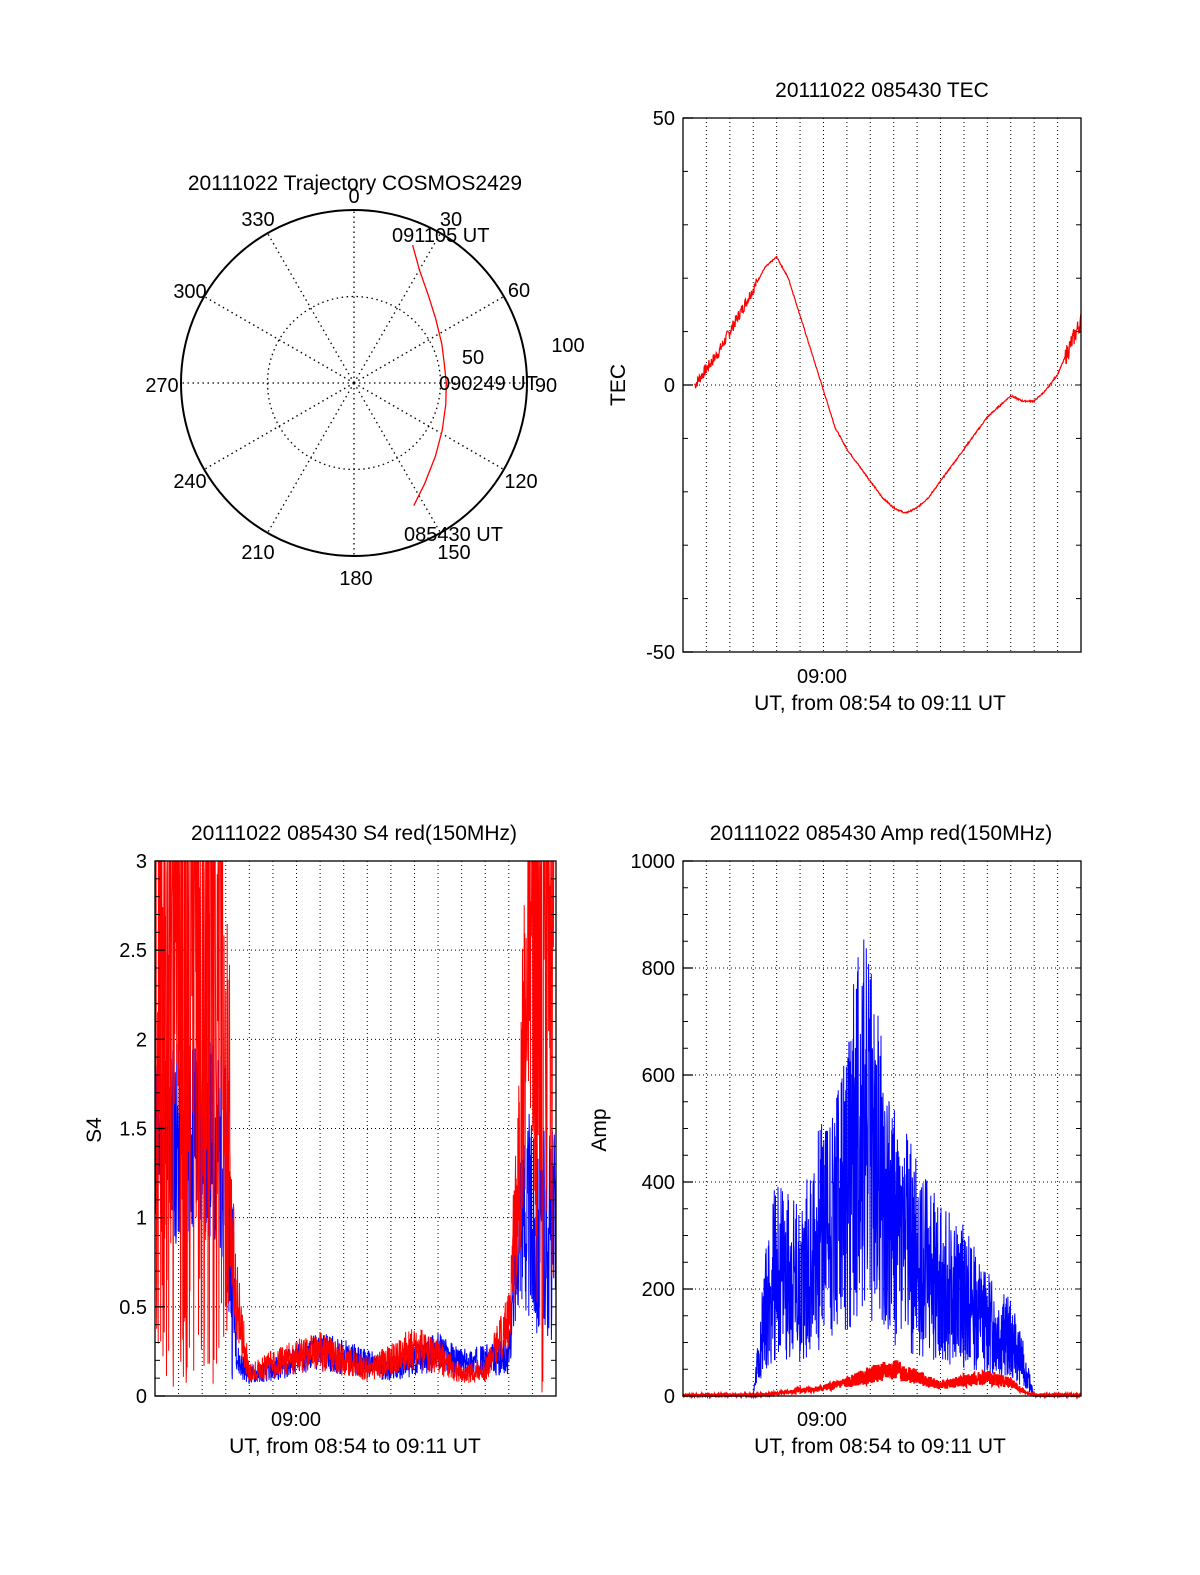  Describe the element at coordinates (257, 220) in the screenshot. I see `polar-azimuth-label: 330` at that location.